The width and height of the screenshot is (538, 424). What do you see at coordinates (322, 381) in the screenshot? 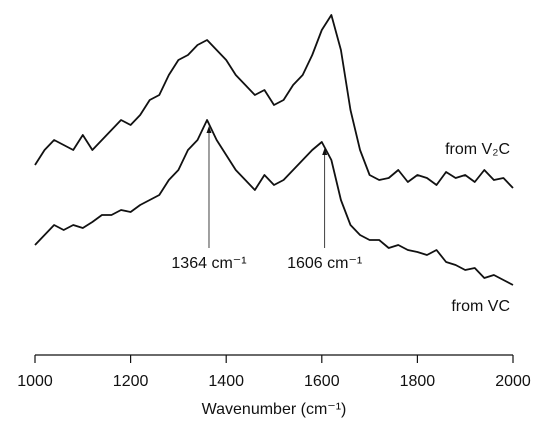
I see `x-tick-label: 1600` at bounding box center [322, 381].